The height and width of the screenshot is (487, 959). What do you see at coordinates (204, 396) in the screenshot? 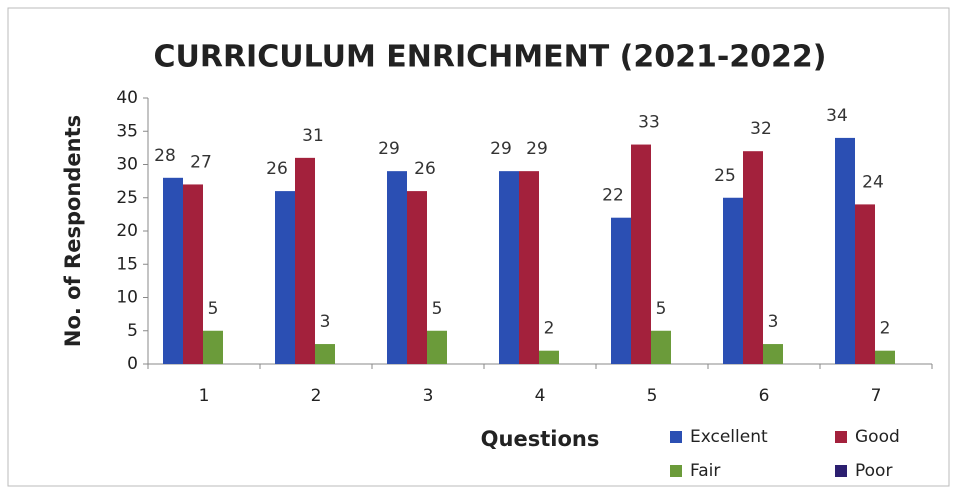
I see `x-tick-label: 1` at bounding box center [204, 396].